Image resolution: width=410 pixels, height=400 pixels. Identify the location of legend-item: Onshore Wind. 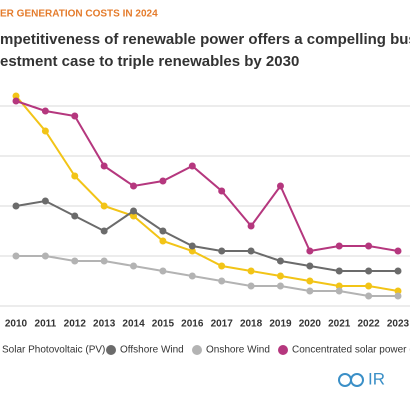
(231, 350).